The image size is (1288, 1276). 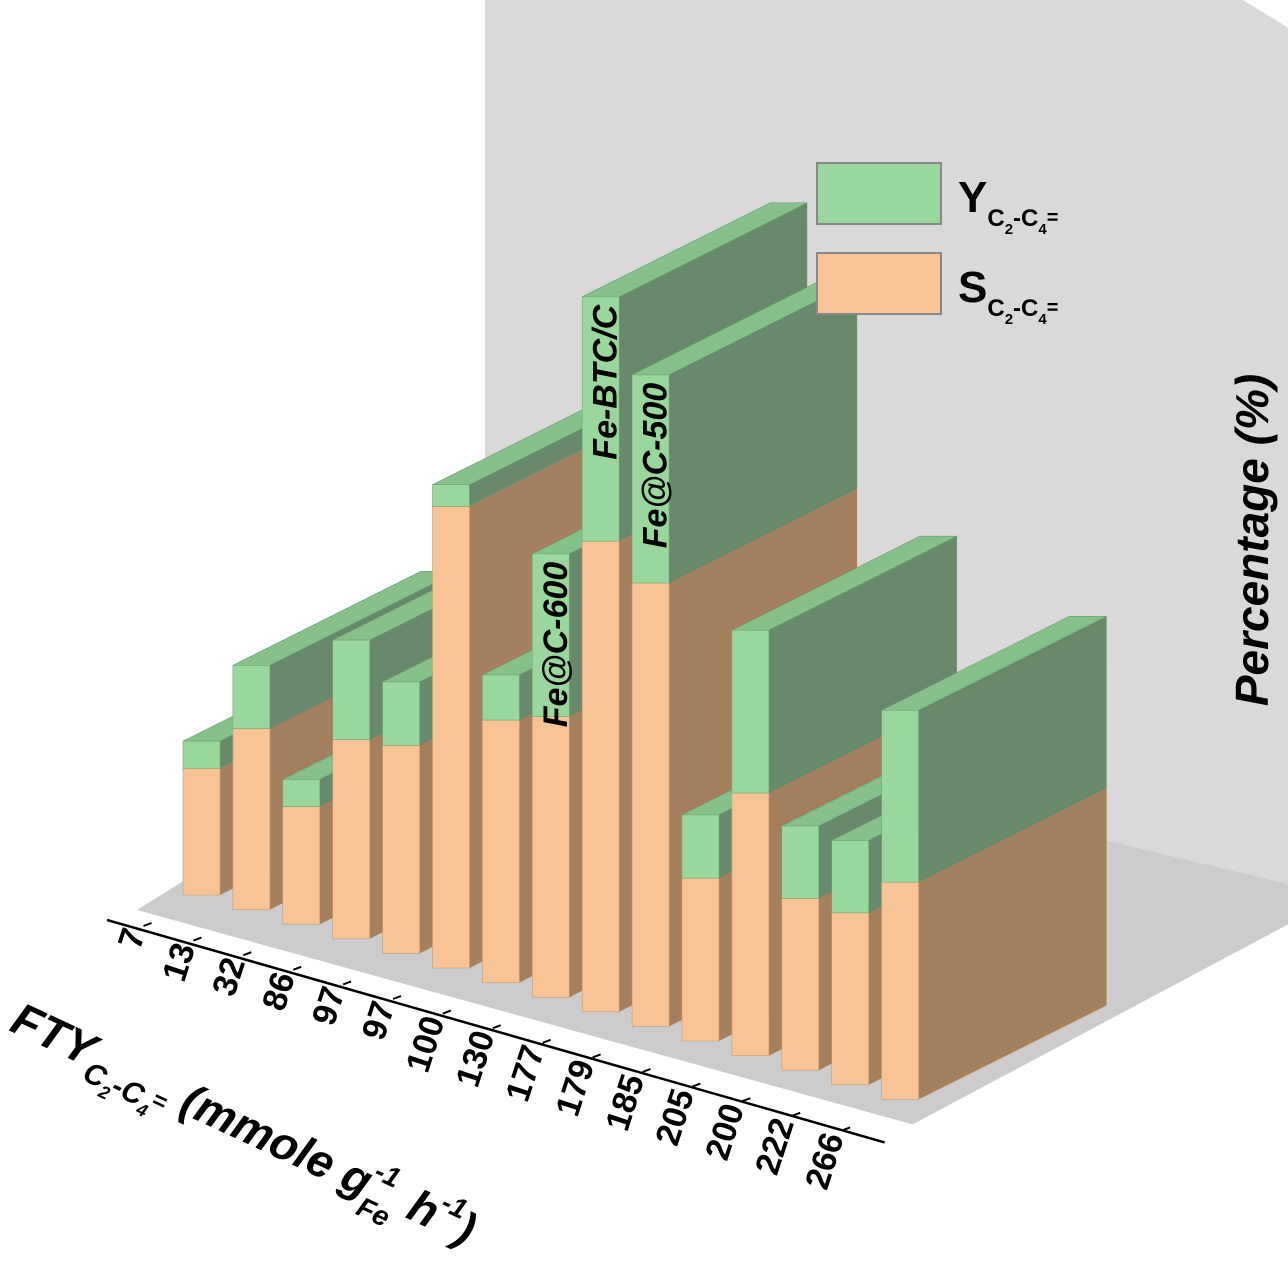 I want to click on x-tick-label: 185, so click(x=625, y=1103).